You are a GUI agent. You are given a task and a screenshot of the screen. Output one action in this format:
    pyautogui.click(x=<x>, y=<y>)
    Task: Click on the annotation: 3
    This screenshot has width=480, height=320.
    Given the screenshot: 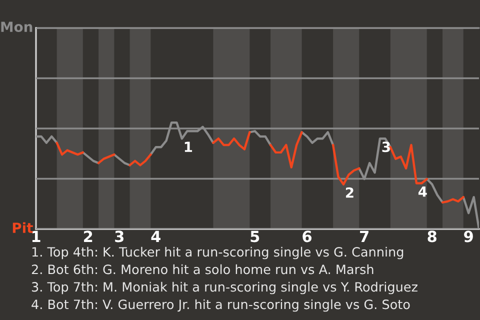 What is the action you would take?
    pyautogui.click(x=386, y=147)
    